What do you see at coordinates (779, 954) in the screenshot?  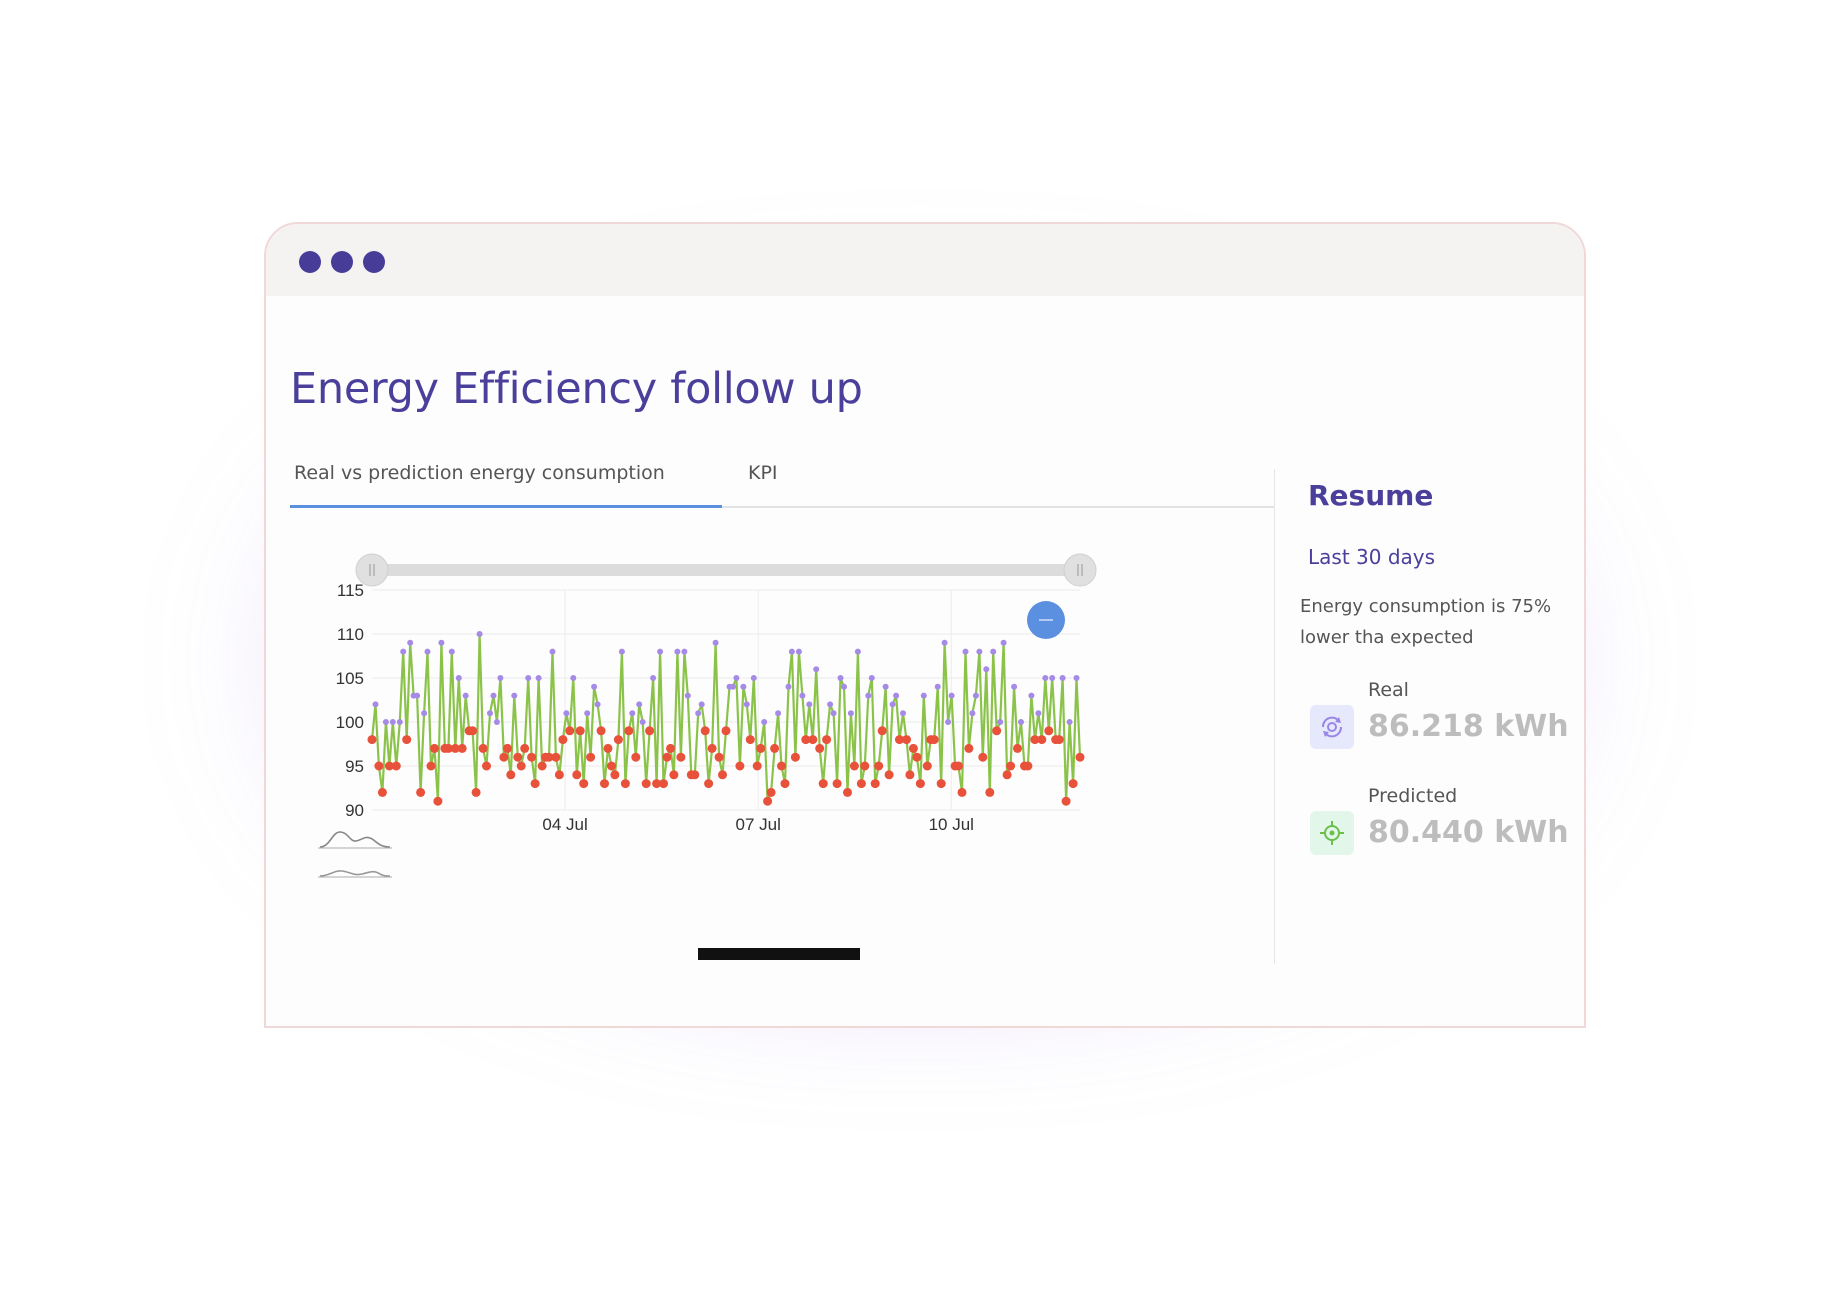 I see `horizontal-scrollbar` at bounding box center [779, 954].